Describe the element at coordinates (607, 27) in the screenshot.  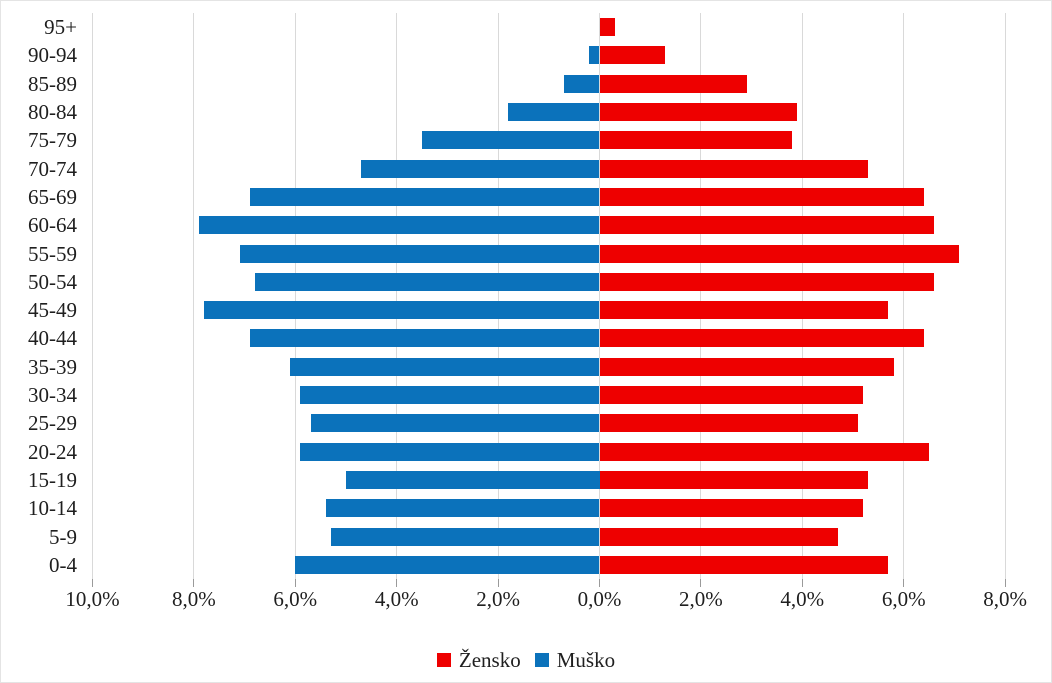
I see `bar-zensko-95+` at that location.